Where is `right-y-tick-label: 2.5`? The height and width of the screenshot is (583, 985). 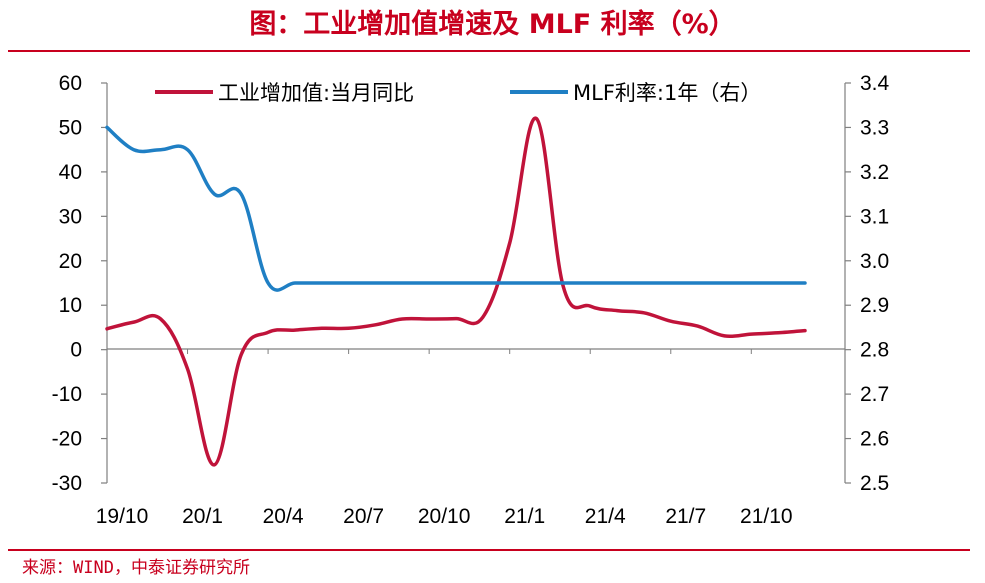
right-y-tick-label: 2.5 is located at coordinates (874, 483).